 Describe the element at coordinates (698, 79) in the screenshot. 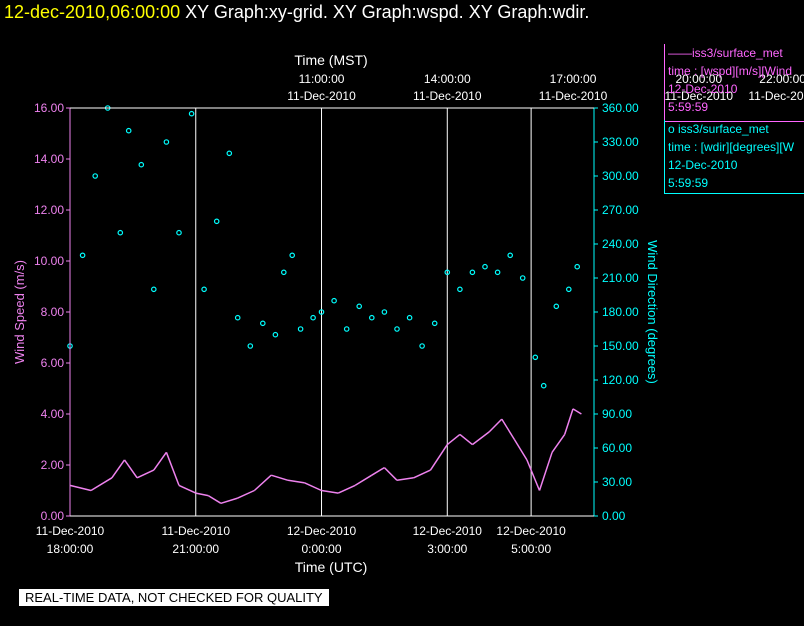

I see `top-tick-time-3: 20:00:00` at that location.